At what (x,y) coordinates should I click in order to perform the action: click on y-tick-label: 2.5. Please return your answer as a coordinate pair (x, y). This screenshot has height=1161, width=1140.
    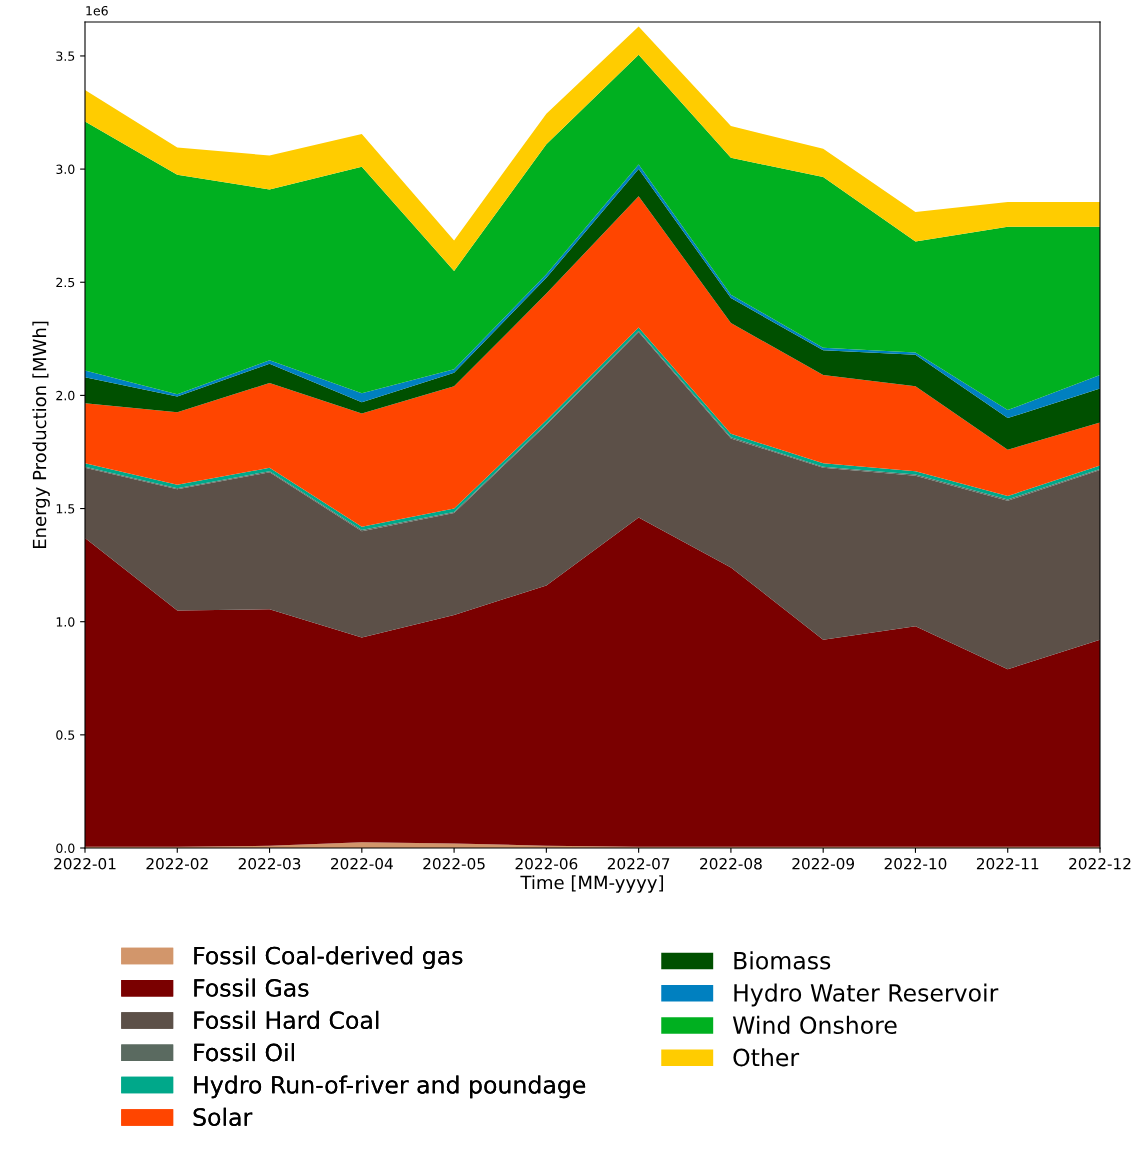
    Looking at the image, I should click on (65, 282).